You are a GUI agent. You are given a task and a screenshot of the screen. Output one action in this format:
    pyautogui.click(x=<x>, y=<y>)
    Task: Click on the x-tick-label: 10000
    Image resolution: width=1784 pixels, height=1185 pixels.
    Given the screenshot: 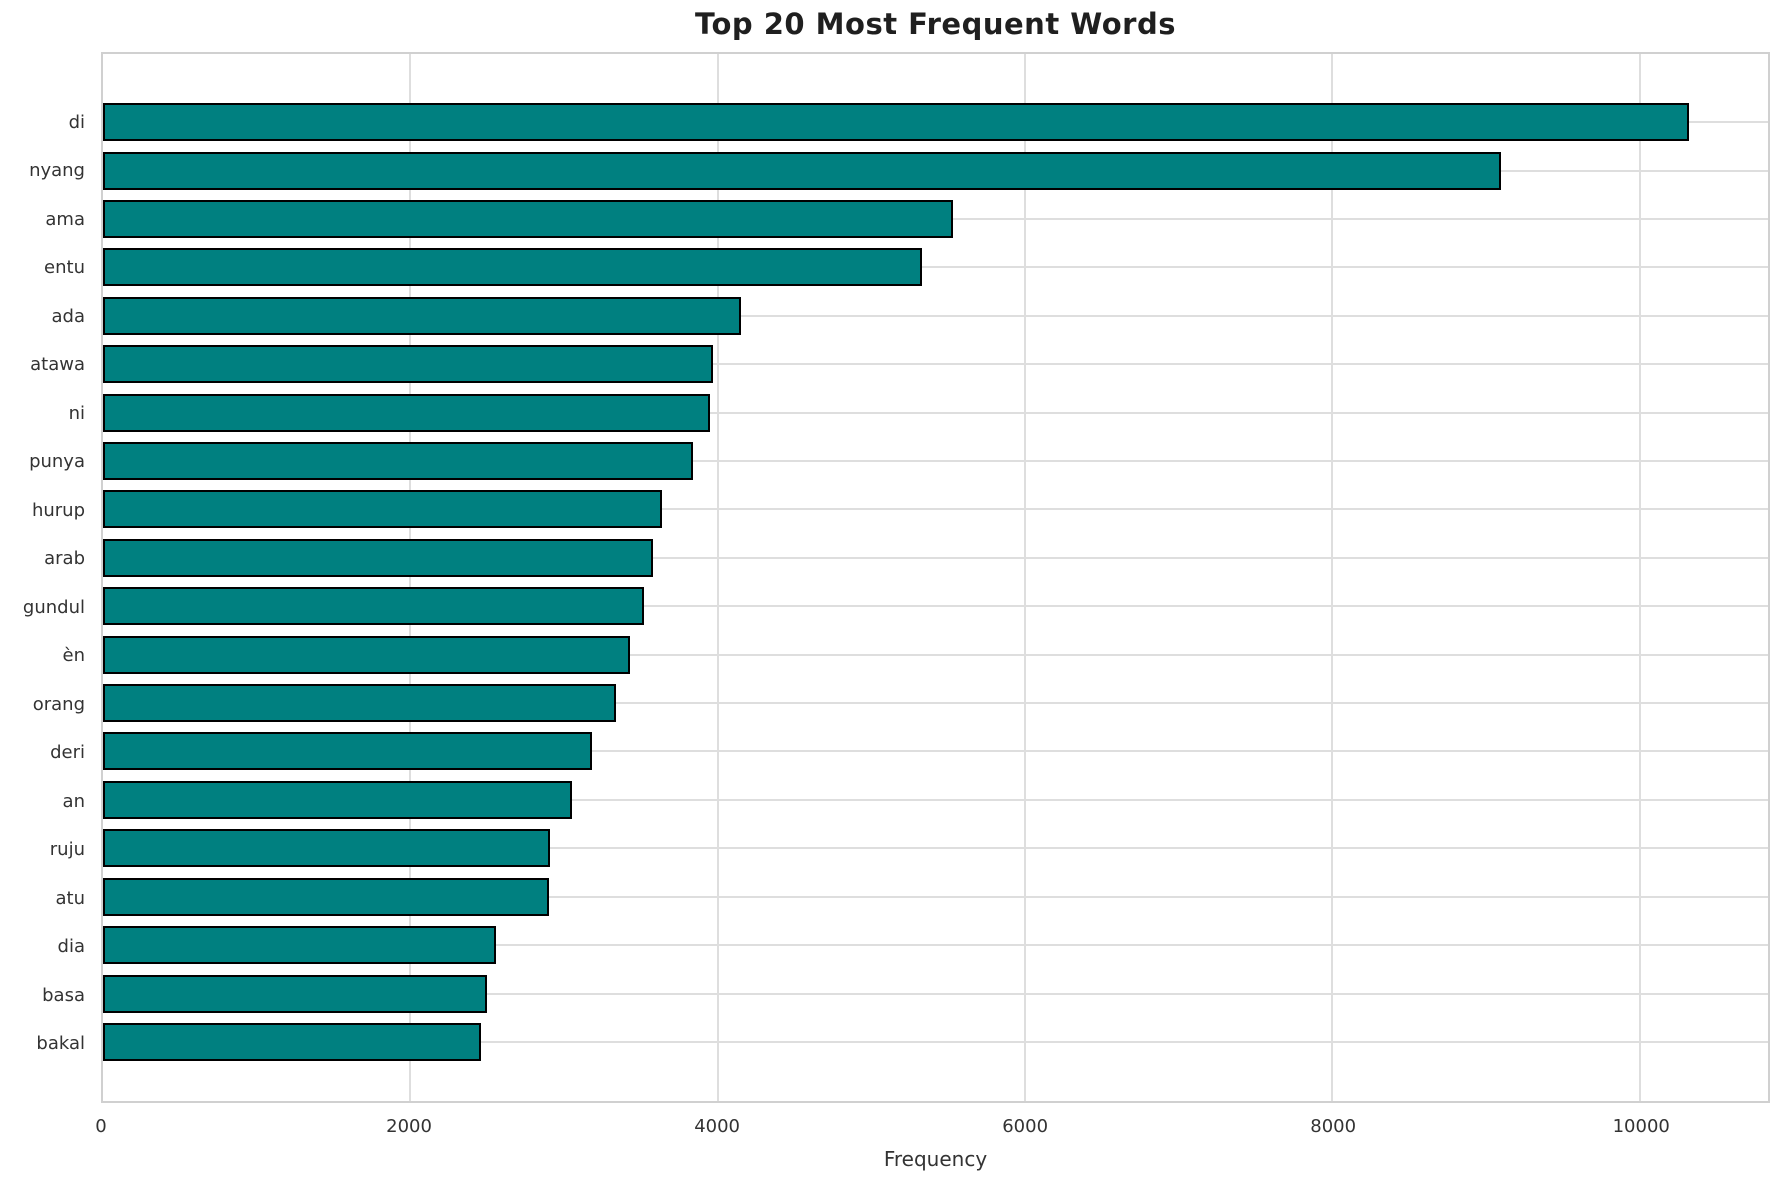 What is the action you would take?
    pyautogui.click(x=1641, y=1126)
    